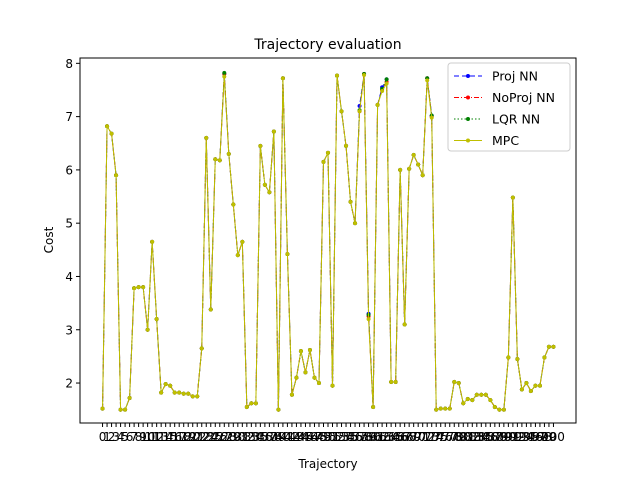 This screenshot has height=480, width=640. What do you see at coordinates (368, 437) in the screenshot?
I see `x-tick-label: 59` at bounding box center [368, 437].